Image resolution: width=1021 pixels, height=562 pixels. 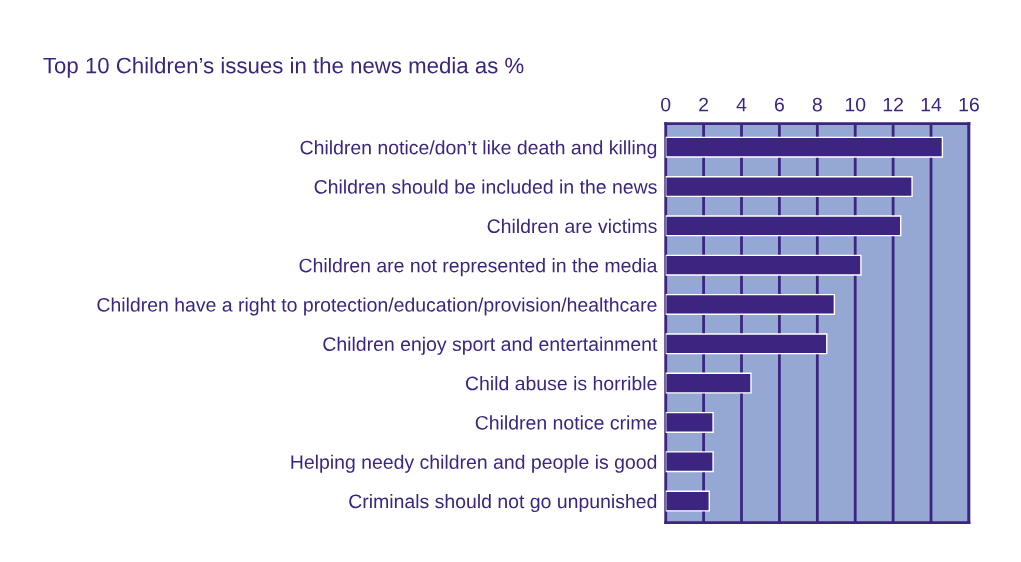 I want to click on y-tick-label: Helping needy children and people is good, so click(x=474, y=463).